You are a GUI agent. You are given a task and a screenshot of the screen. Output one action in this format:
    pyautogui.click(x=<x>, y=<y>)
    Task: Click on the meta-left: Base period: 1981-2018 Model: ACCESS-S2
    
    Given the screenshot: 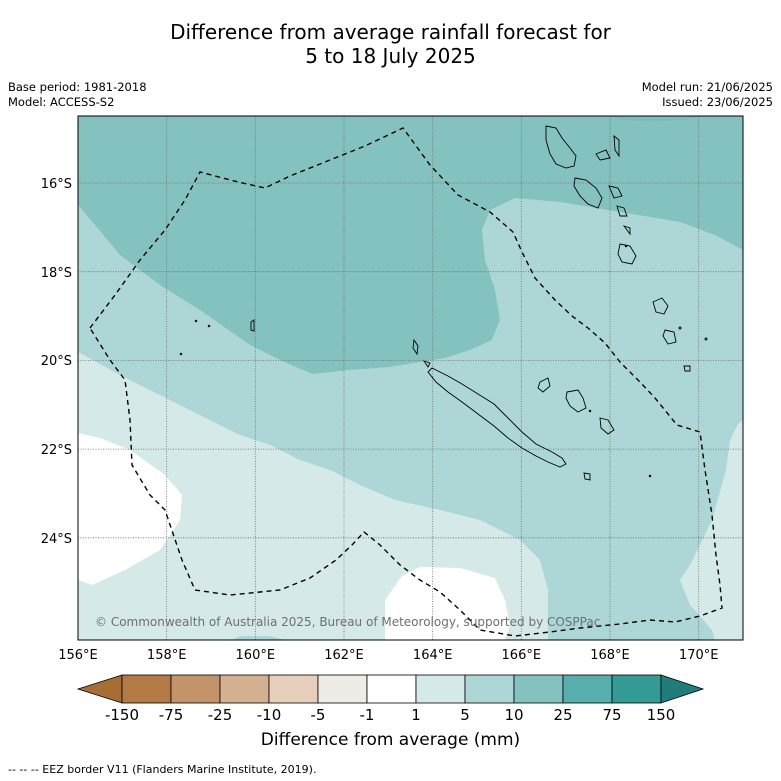 What is the action you would take?
    pyautogui.click(x=77, y=95)
    